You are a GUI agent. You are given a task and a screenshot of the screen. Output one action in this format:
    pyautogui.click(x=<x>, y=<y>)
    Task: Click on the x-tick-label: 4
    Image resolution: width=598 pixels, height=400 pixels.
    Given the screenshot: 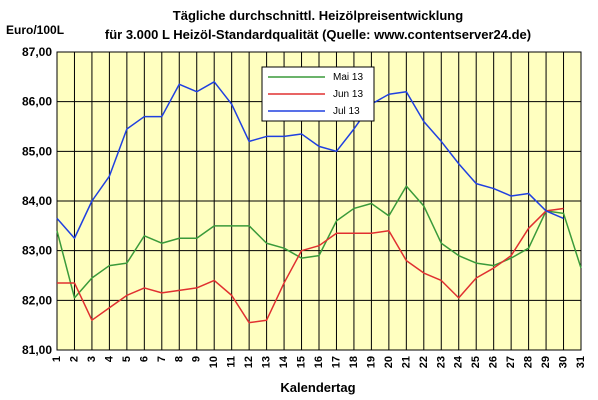 What is the action you would take?
    pyautogui.click(x=109, y=358)
    